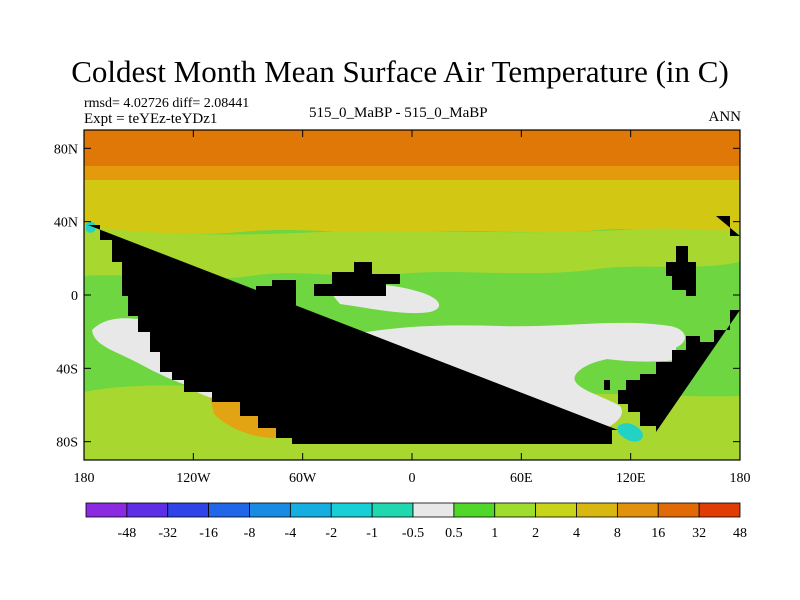 The height and width of the screenshot is (600, 800). I want to click on legend-label: 2, so click(535, 533).